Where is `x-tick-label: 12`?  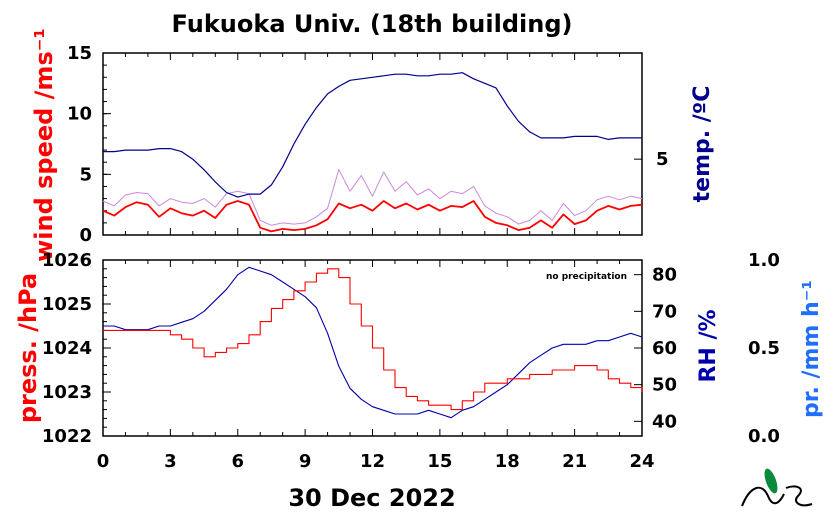 x-tick-label: 12 is located at coordinates (372, 461).